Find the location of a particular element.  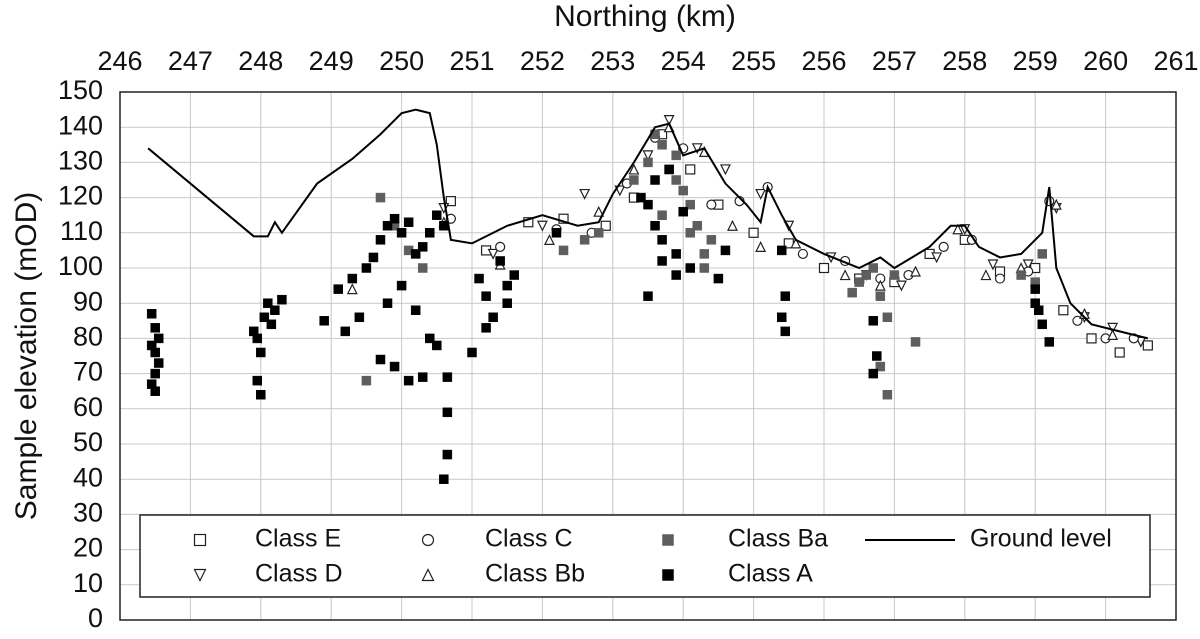

x-tick-label: 254 is located at coordinates (683, 61).